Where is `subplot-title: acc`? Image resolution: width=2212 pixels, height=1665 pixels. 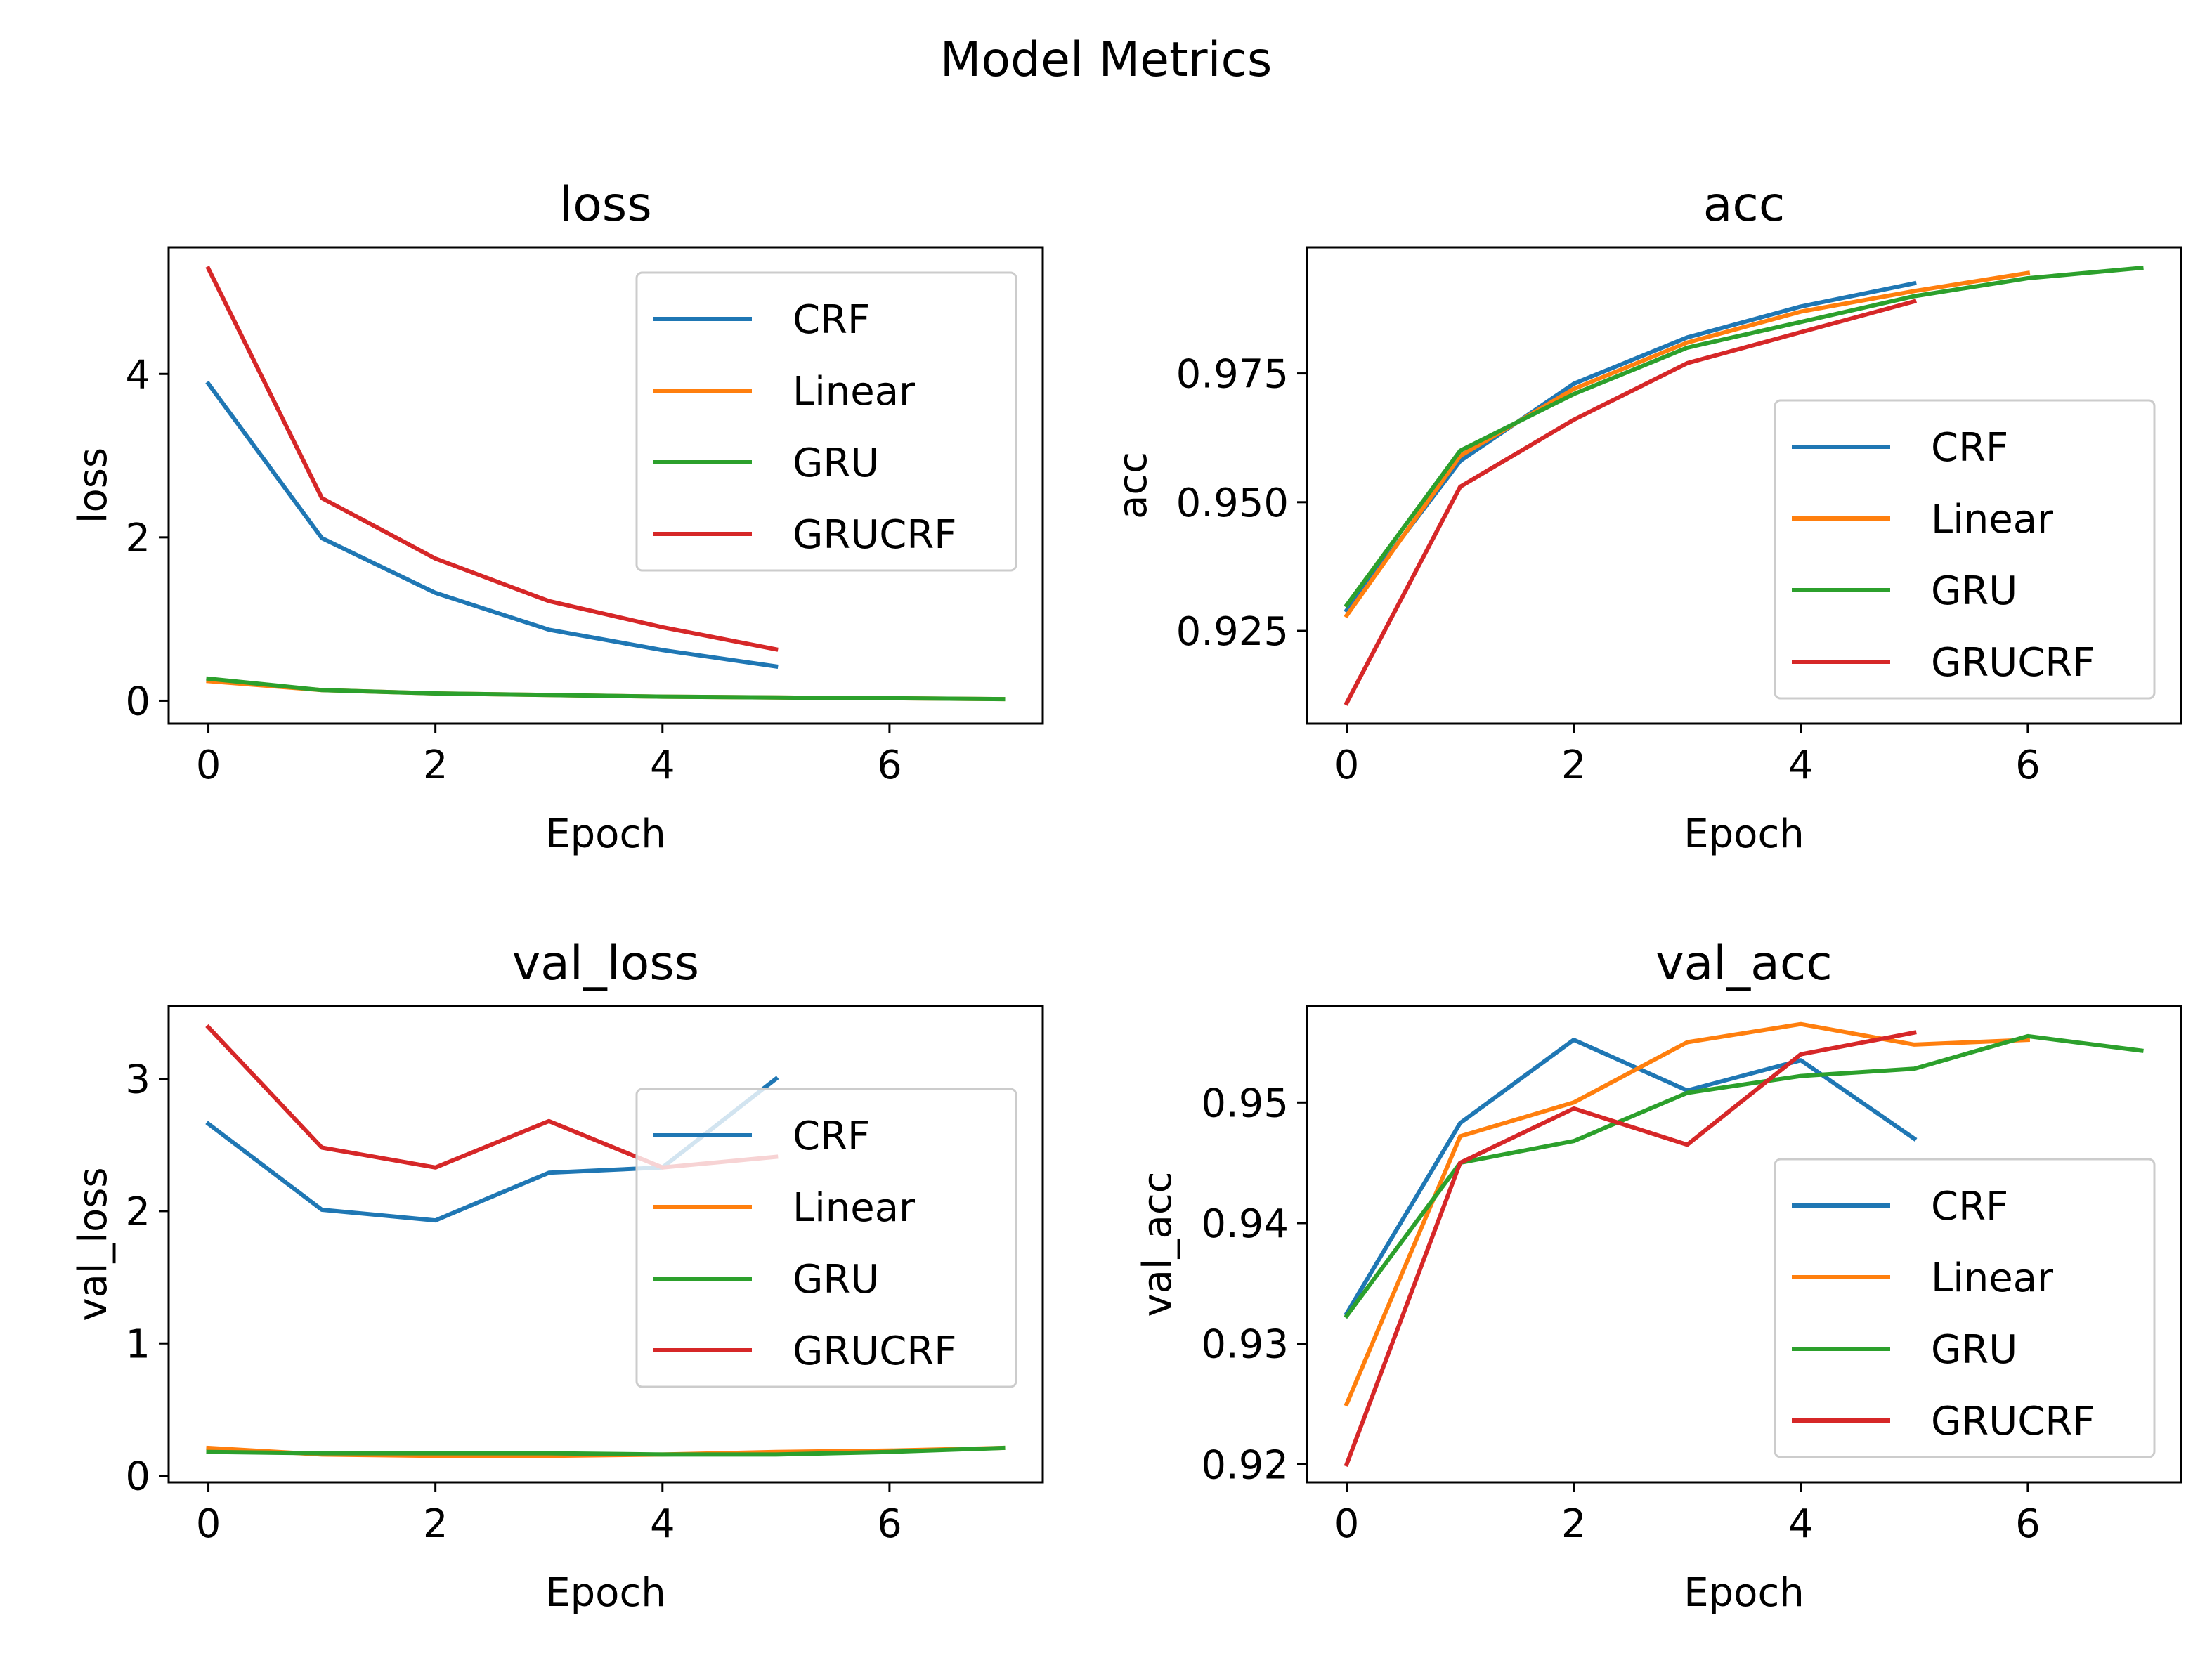 subplot-title: acc is located at coordinates (1744, 205).